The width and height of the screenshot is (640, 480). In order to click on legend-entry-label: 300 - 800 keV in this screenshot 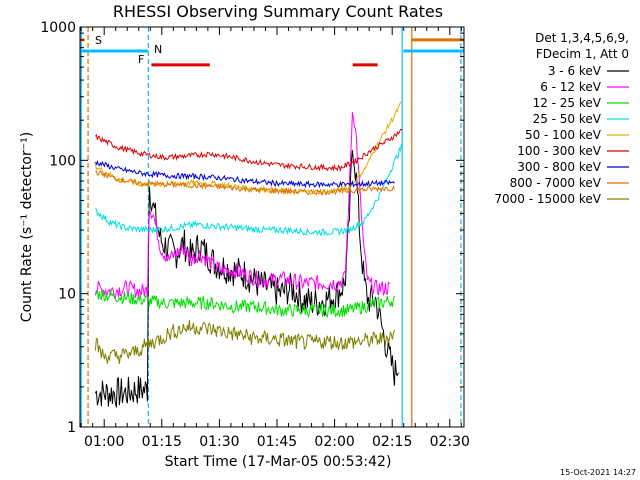, I will do `click(559, 167)`.